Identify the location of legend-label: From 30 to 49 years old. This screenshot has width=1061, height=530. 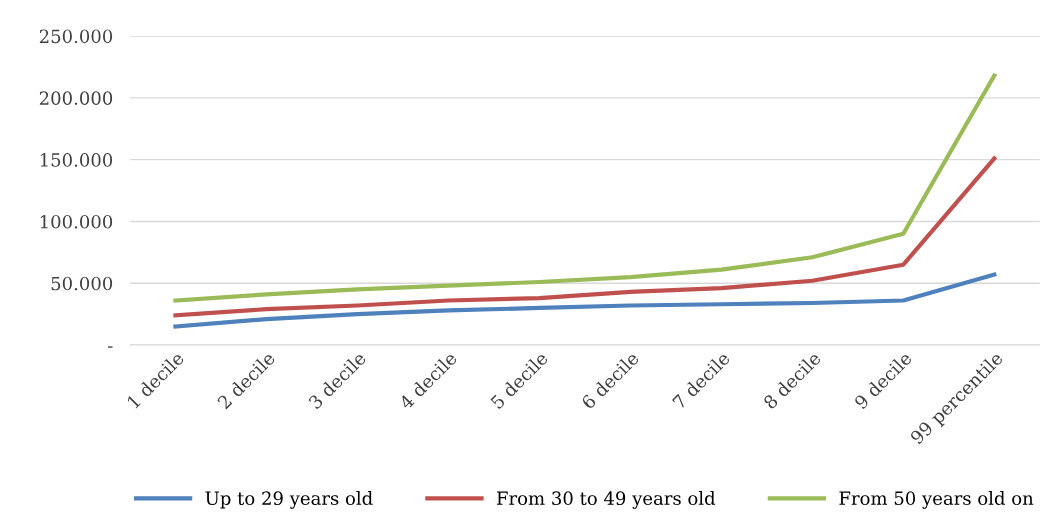
(606, 500).